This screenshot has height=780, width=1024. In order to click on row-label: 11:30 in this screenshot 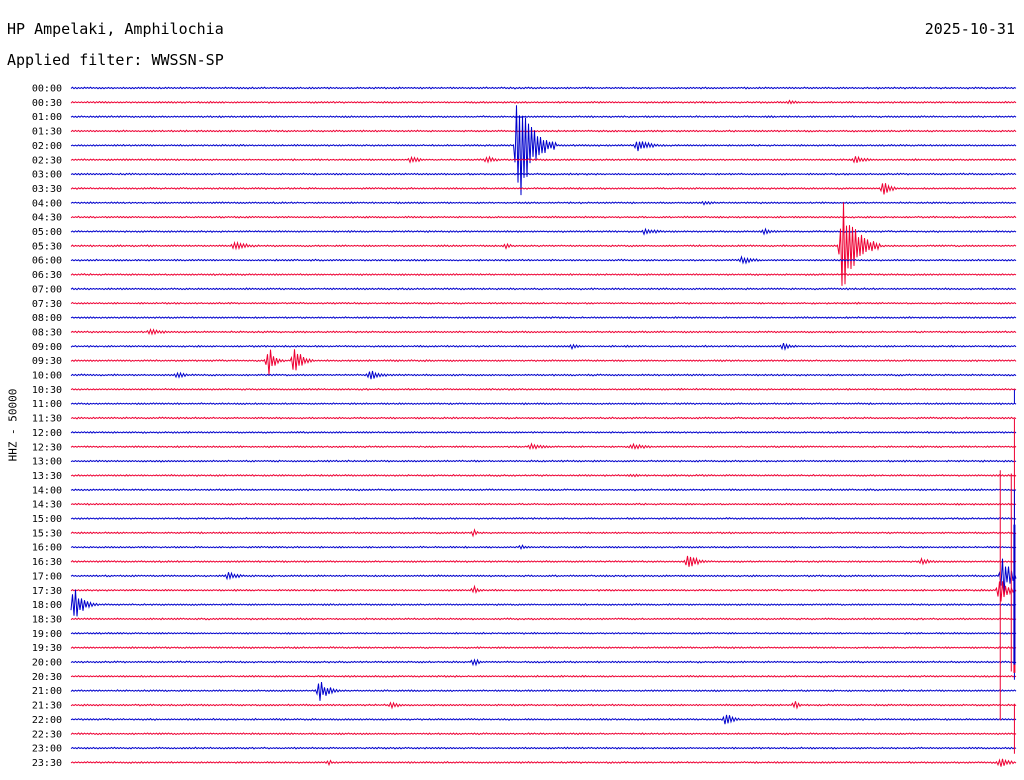, I will do `click(47, 419)`.